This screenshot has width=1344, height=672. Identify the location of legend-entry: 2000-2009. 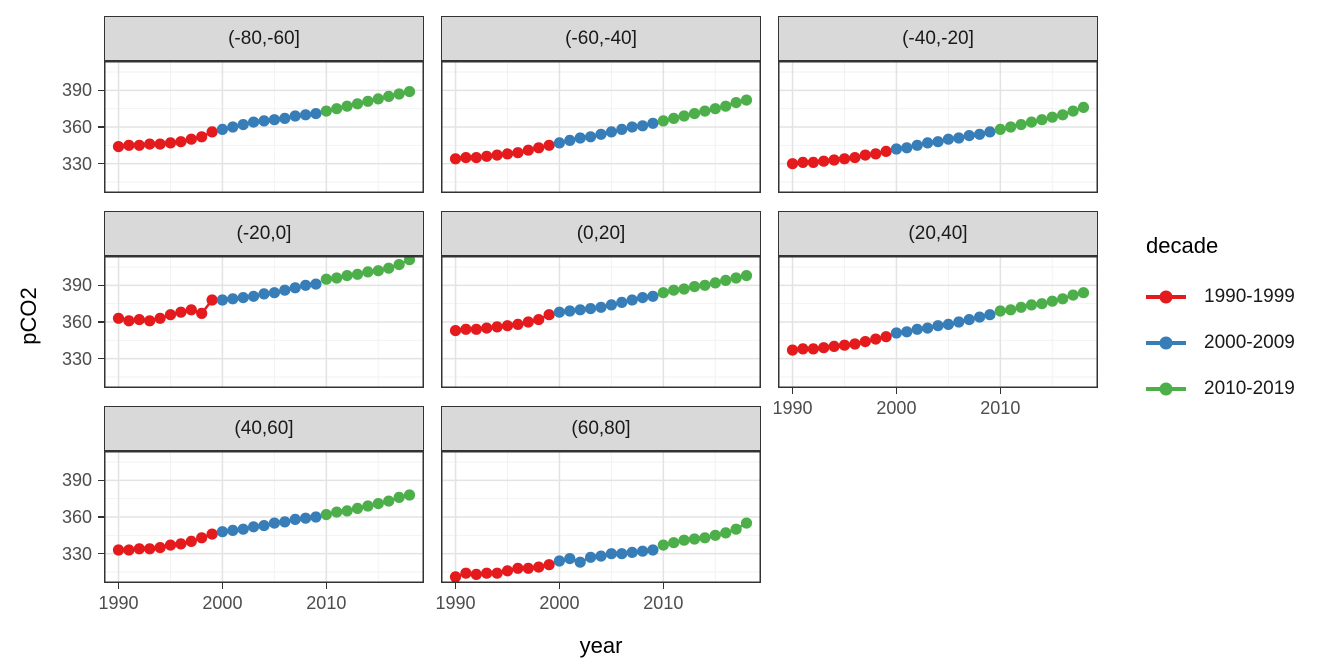
(1220, 343).